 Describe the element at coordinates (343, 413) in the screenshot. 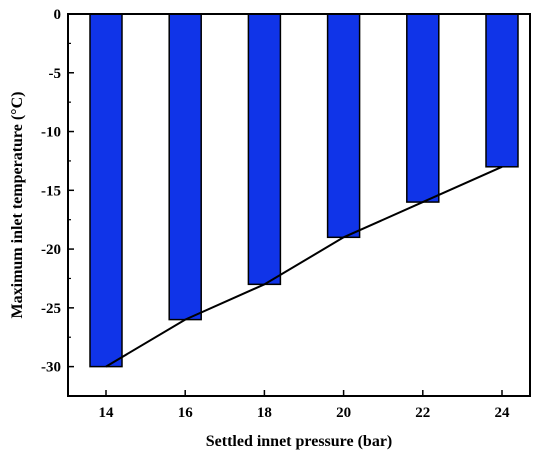

I see `x-tick-label: 20` at that location.